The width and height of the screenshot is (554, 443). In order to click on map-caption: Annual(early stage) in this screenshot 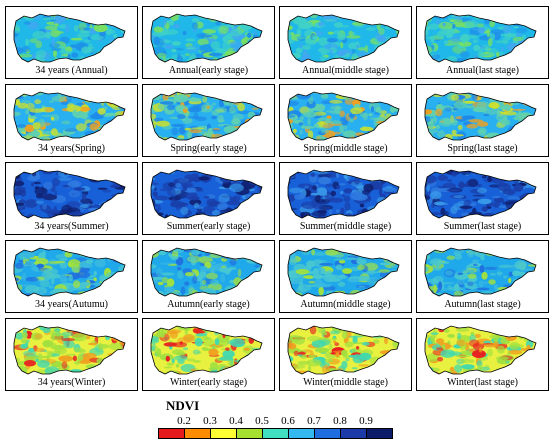, I will do `click(208, 70)`.